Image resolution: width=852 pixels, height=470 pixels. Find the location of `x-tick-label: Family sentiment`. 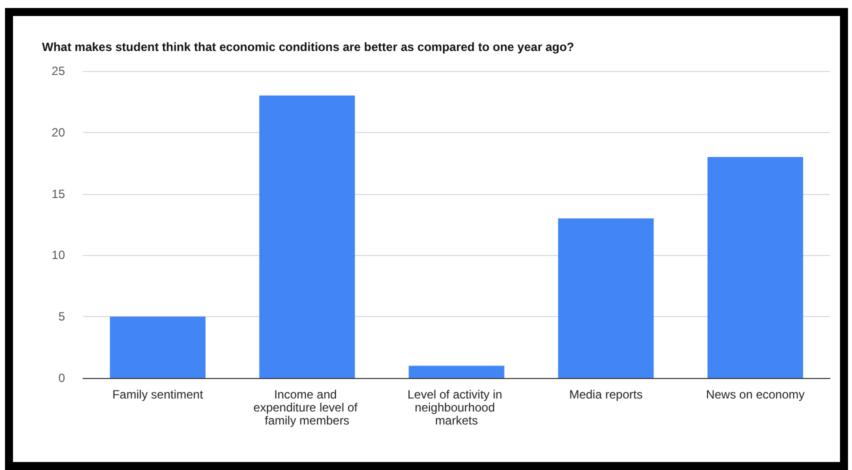

x-tick-label: Family sentiment is located at coordinates (158, 395).